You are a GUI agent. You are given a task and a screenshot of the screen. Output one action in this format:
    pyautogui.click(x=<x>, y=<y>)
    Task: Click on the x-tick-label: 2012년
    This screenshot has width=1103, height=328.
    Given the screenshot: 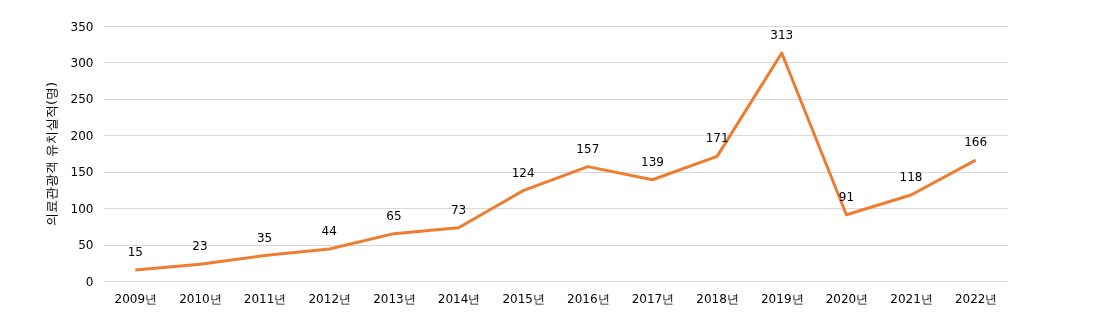 What is the action you would take?
    pyautogui.click(x=330, y=298)
    